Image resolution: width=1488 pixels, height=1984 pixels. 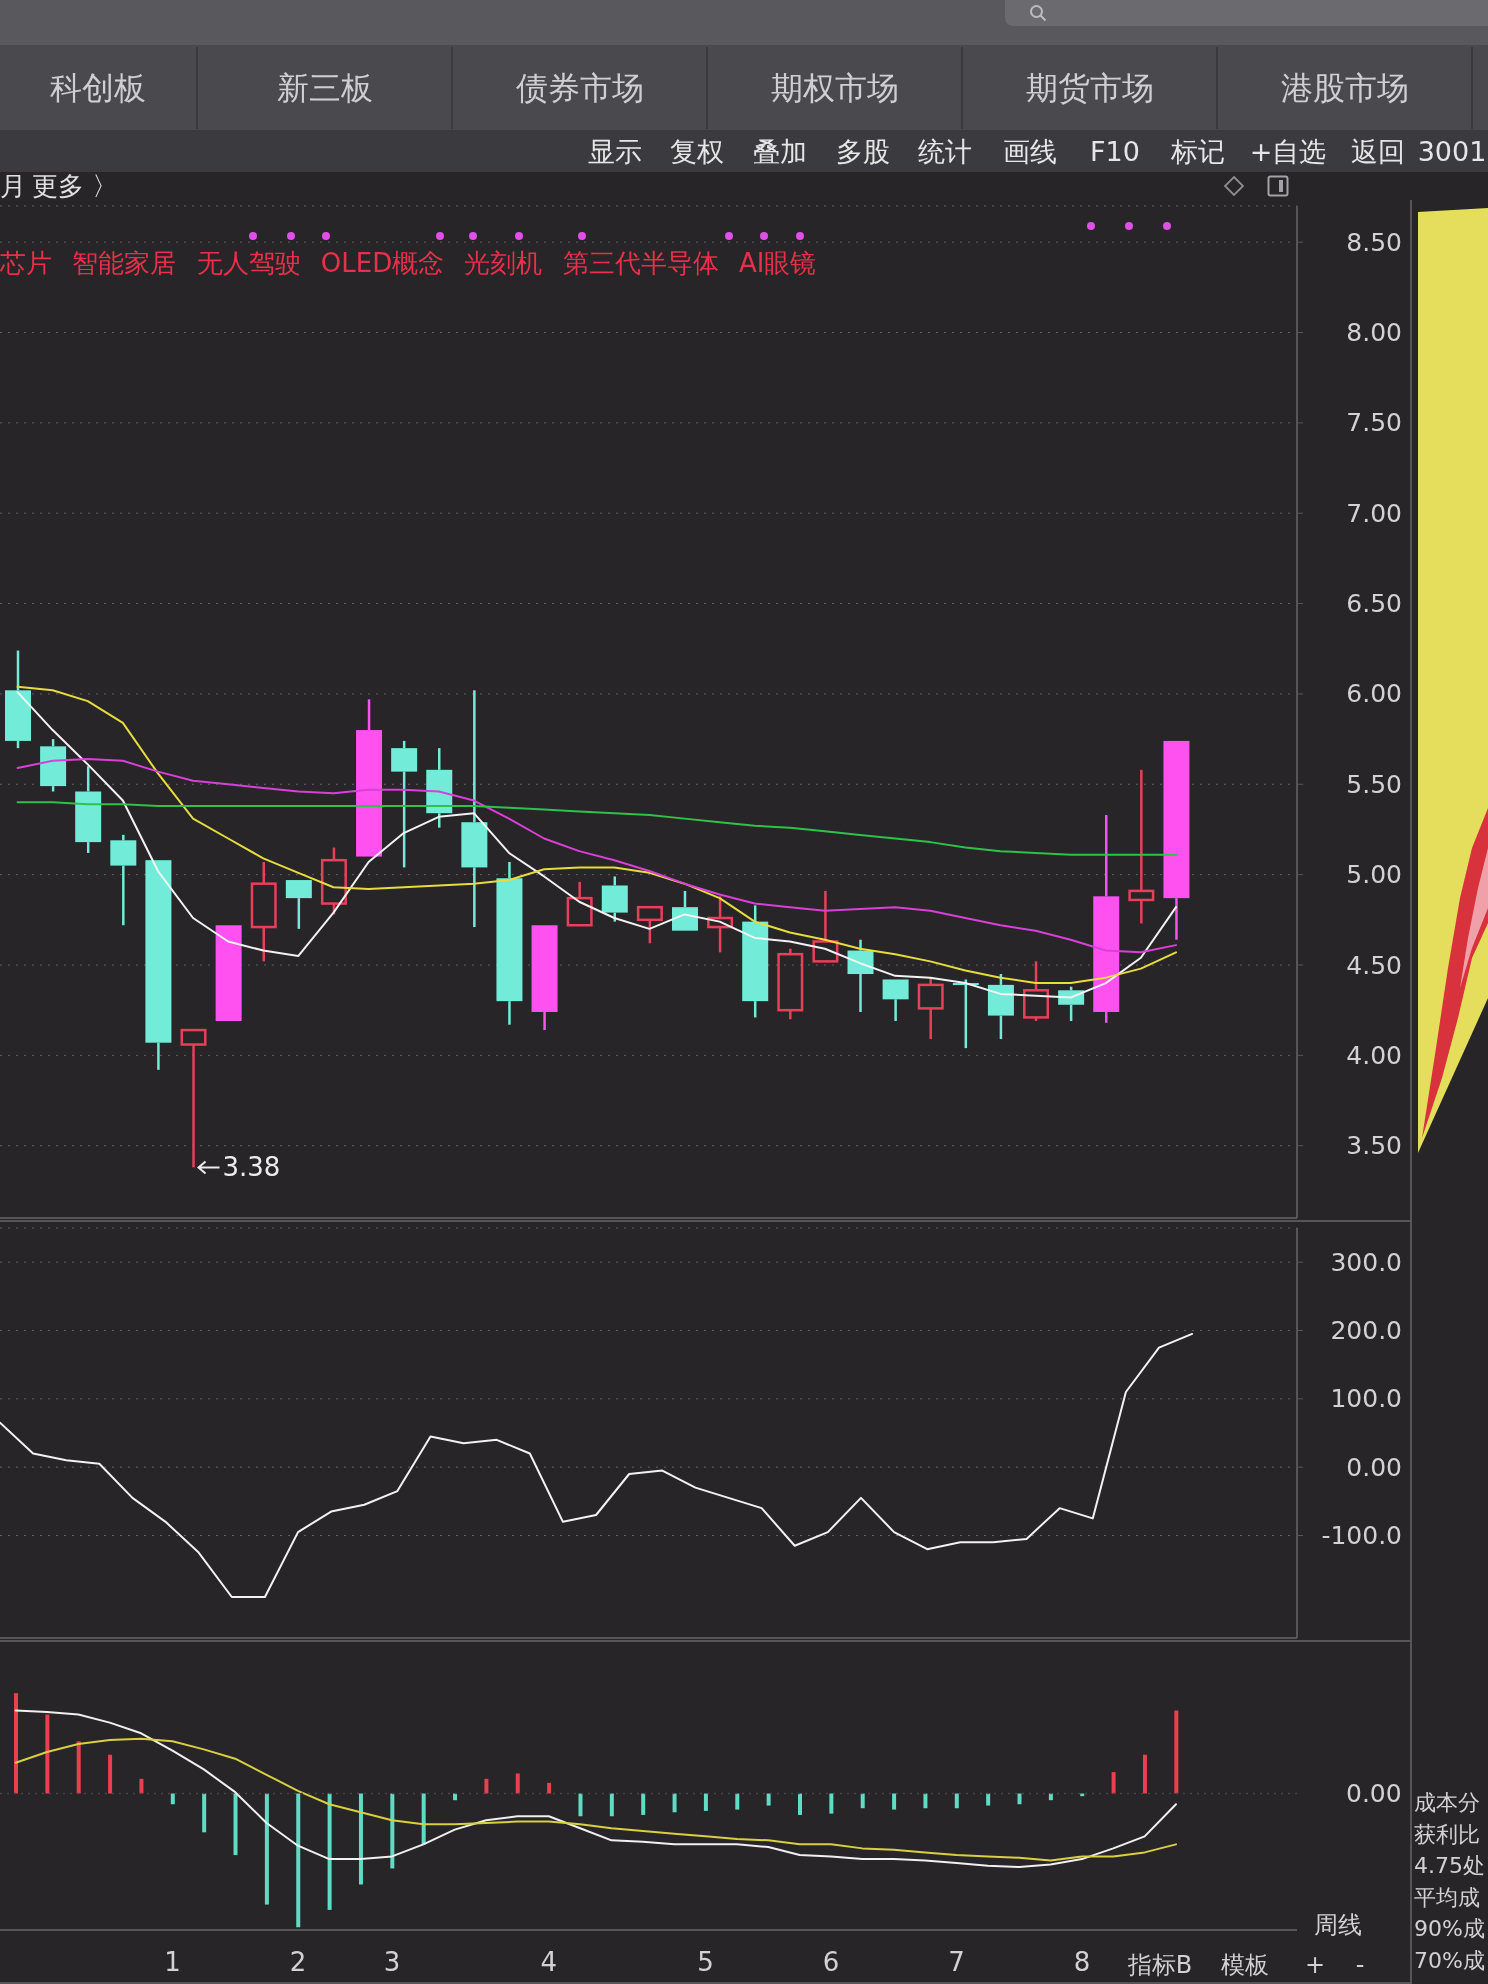 What do you see at coordinates (1245, 1965) in the screenshot?
I see `text: 模板` at bounding box center [1245, 1965].